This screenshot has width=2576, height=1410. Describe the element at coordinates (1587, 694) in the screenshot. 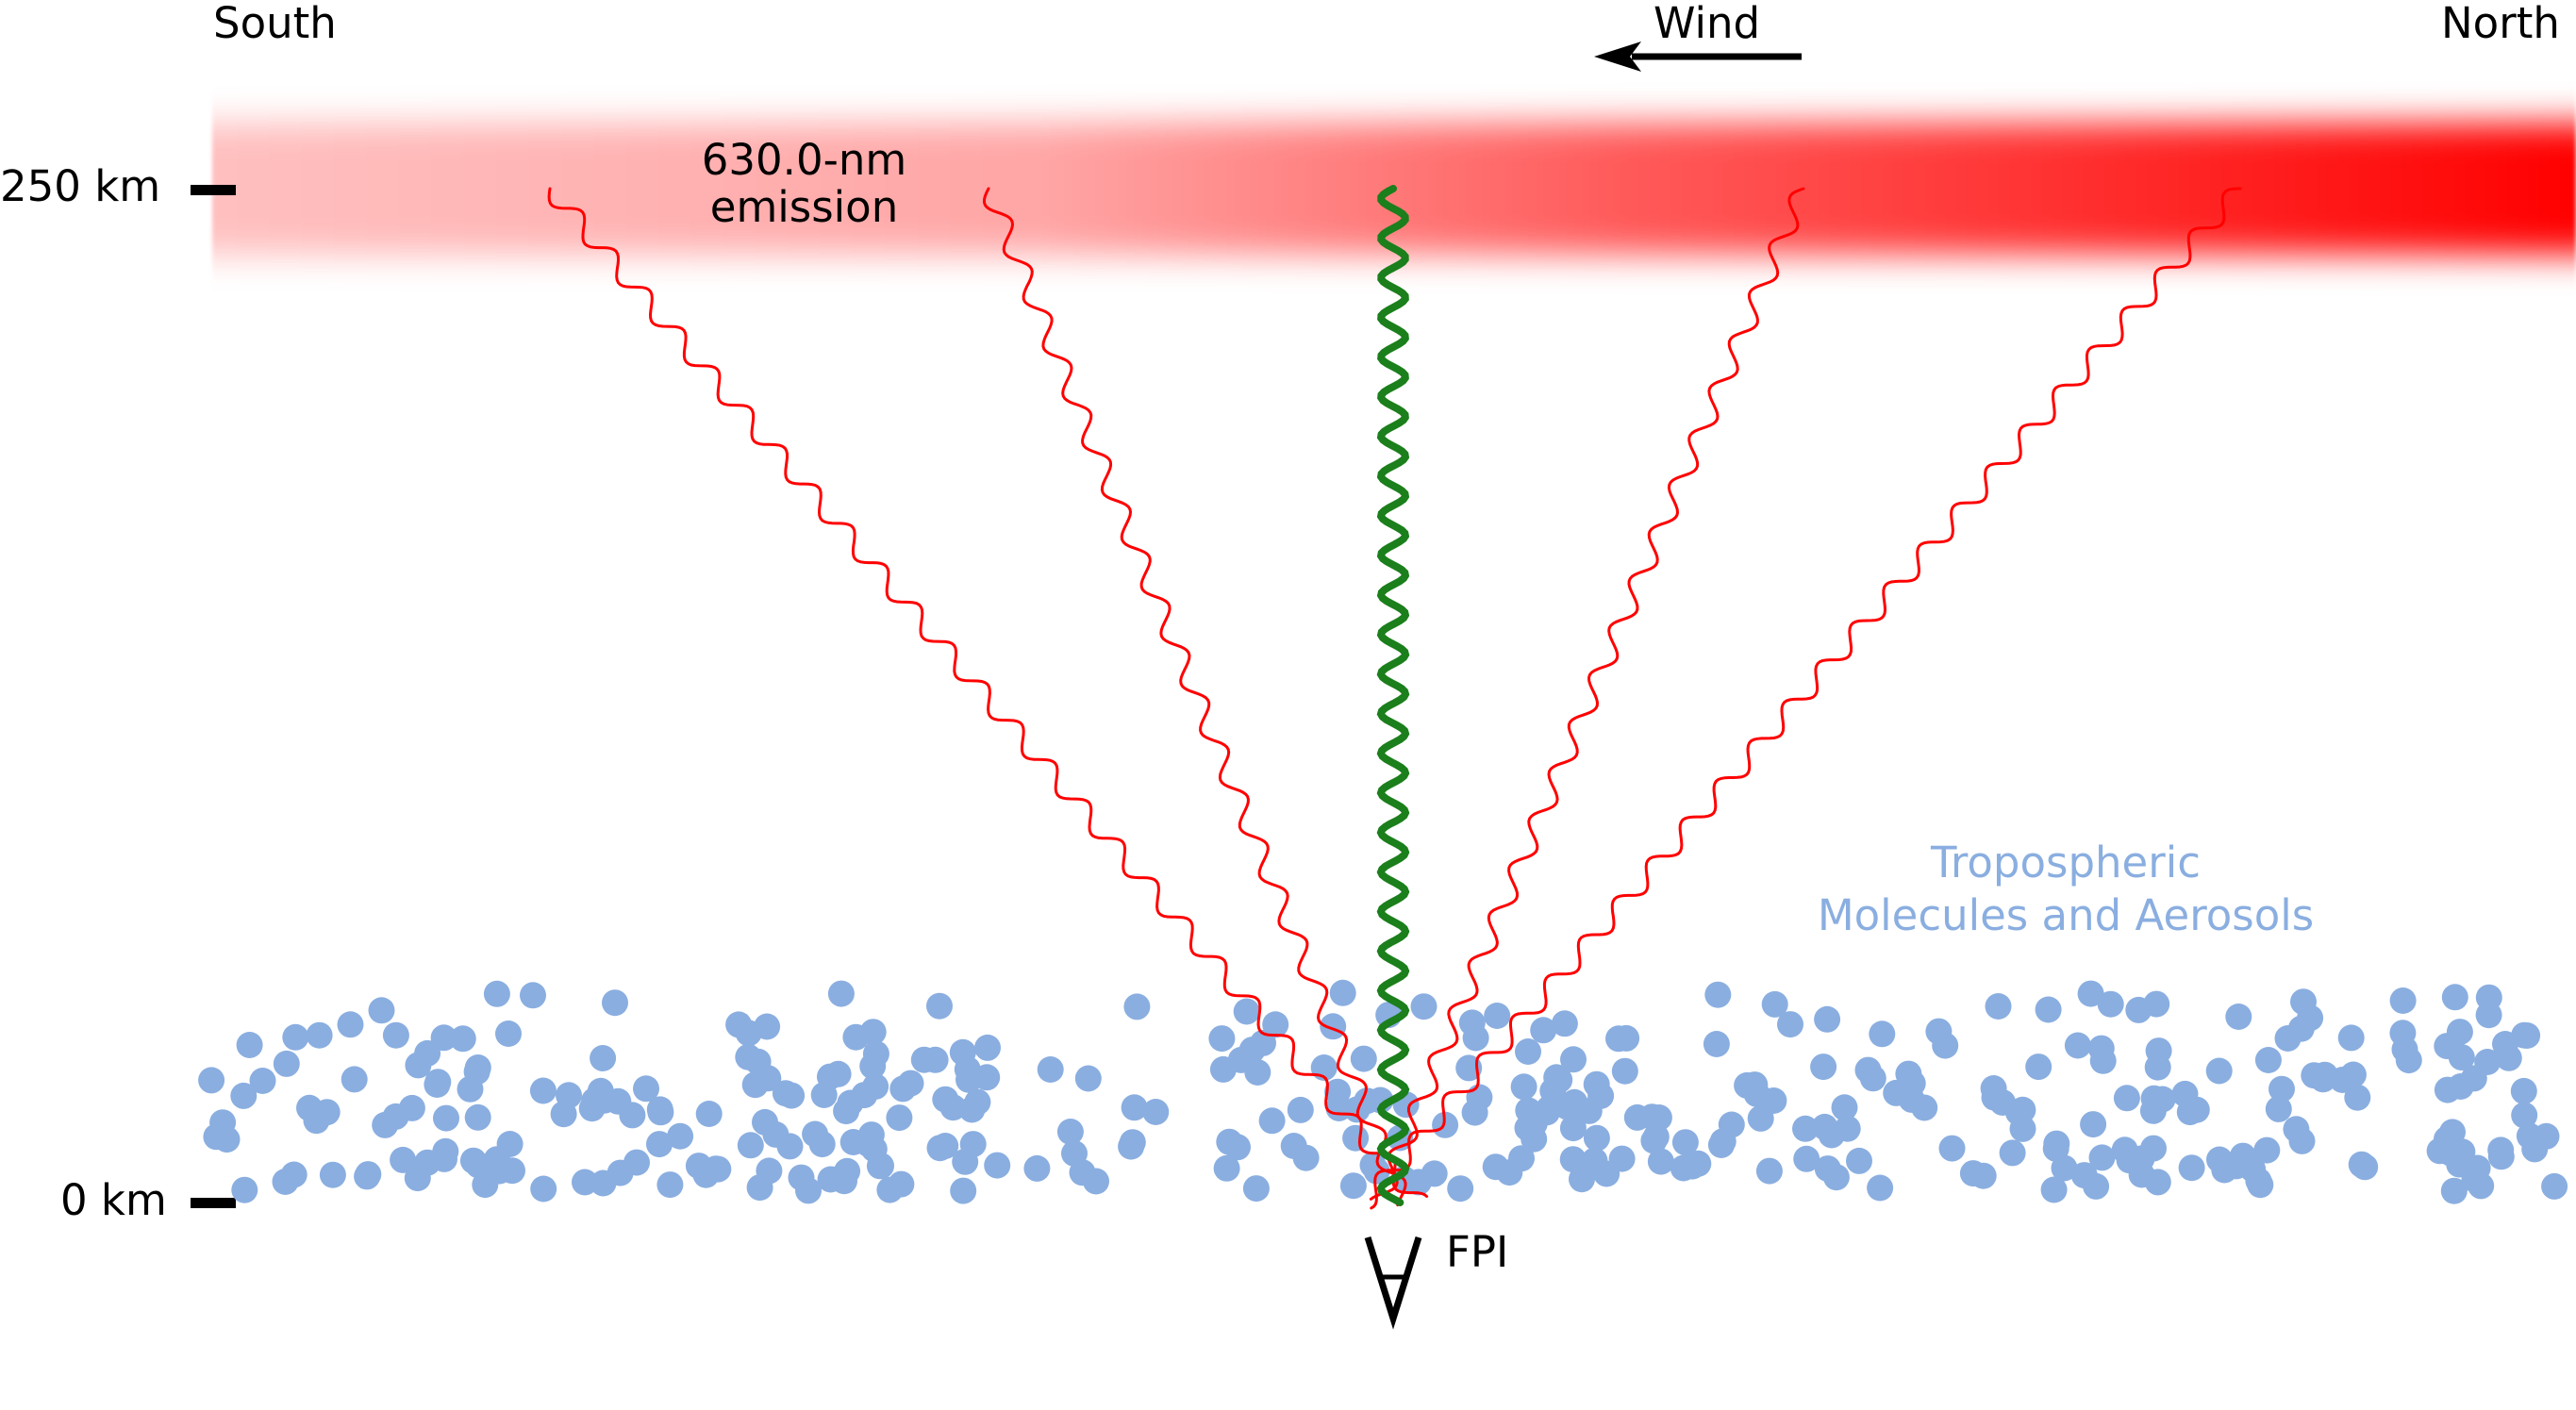

I see `ray-north-near` at that location.